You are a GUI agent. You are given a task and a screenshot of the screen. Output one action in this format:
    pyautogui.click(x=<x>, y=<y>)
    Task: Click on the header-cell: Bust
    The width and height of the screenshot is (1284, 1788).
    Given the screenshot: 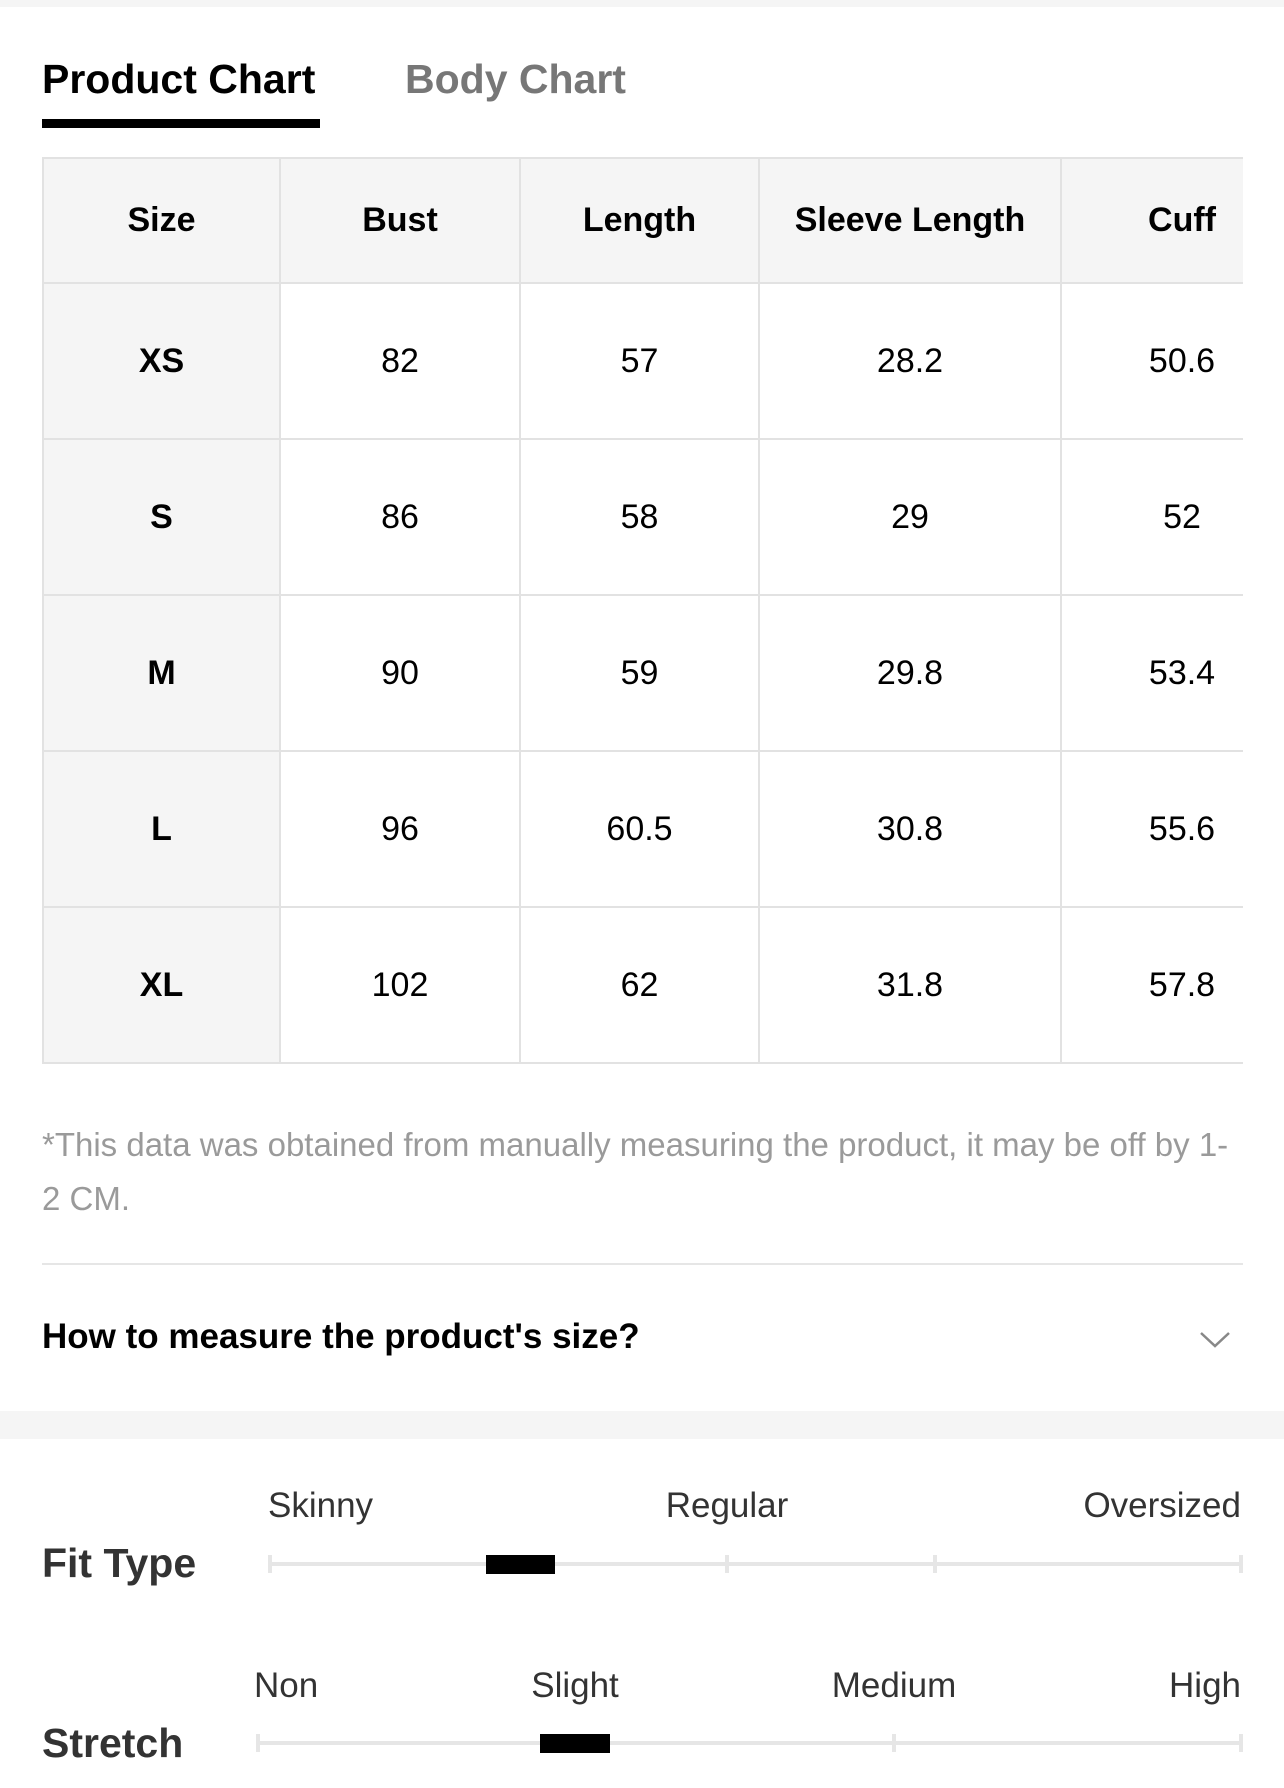 What is the action you would take?
    pyautogui.click(x=400, y=220)
    